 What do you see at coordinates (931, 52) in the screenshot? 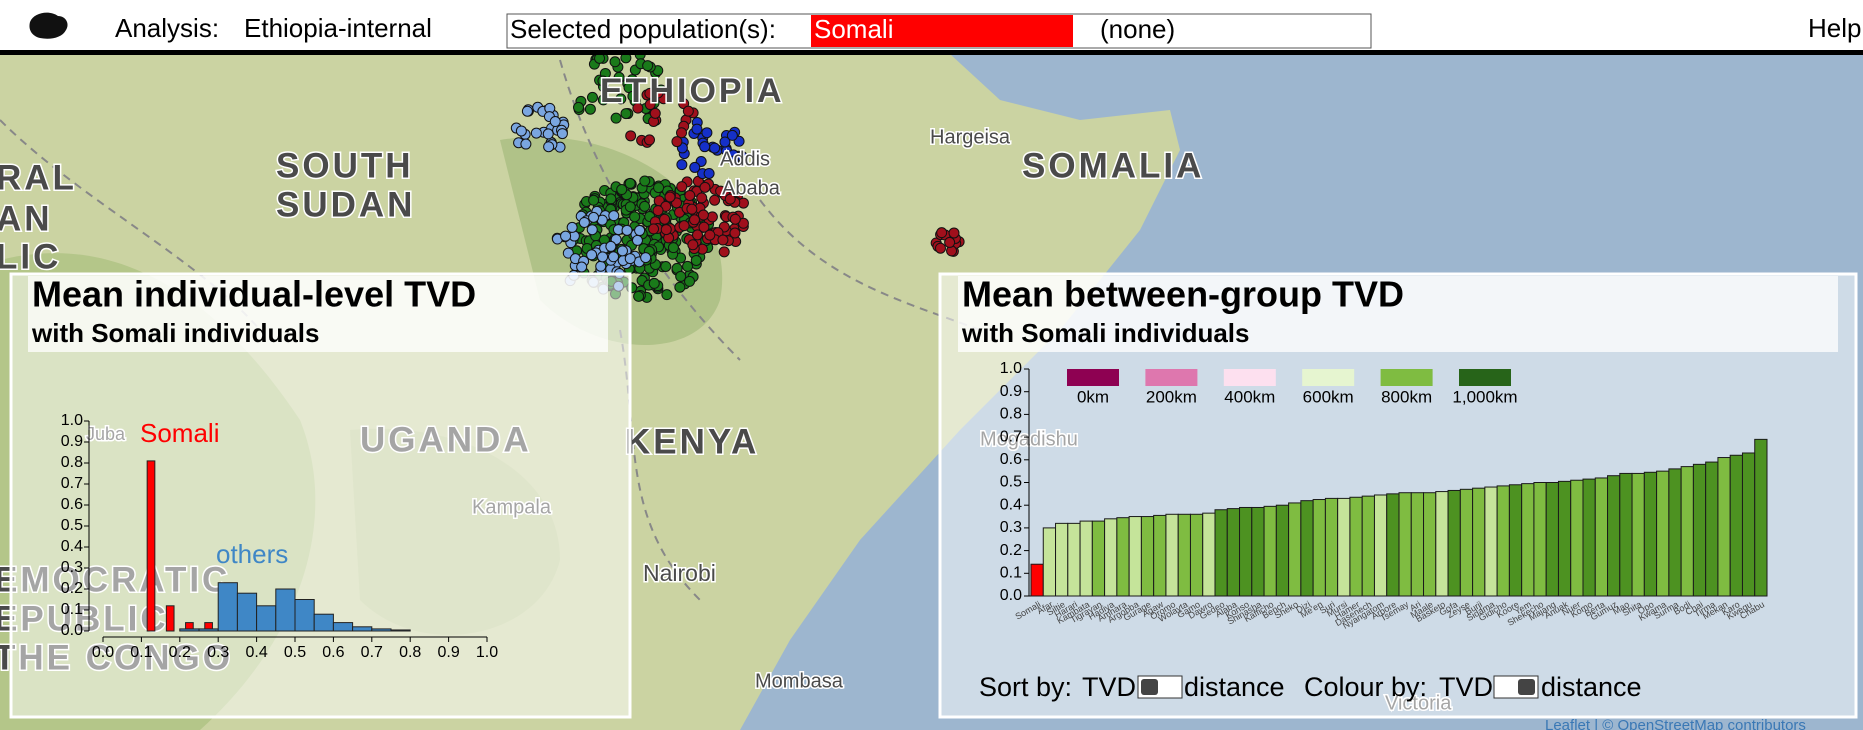
I see `header-rule` at bounding box center [931, 52].